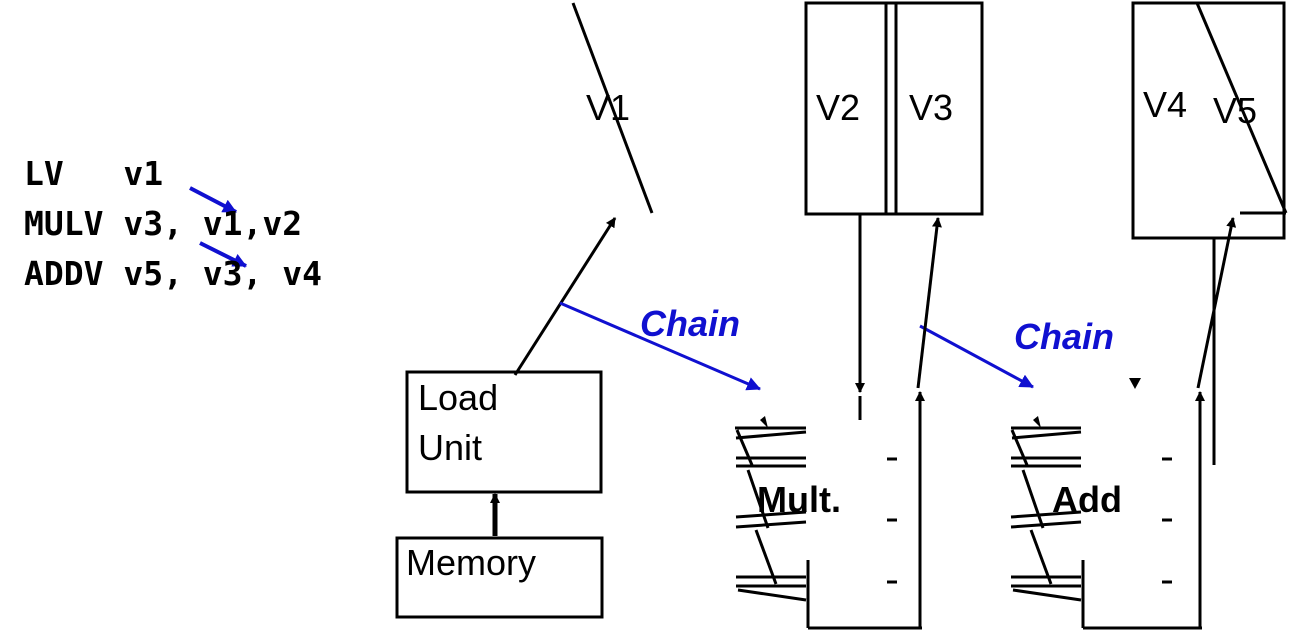 Image resolution: width=1290 pixels, height=630 pixels. I want to click on v3-label: V3, so click(931, 107).